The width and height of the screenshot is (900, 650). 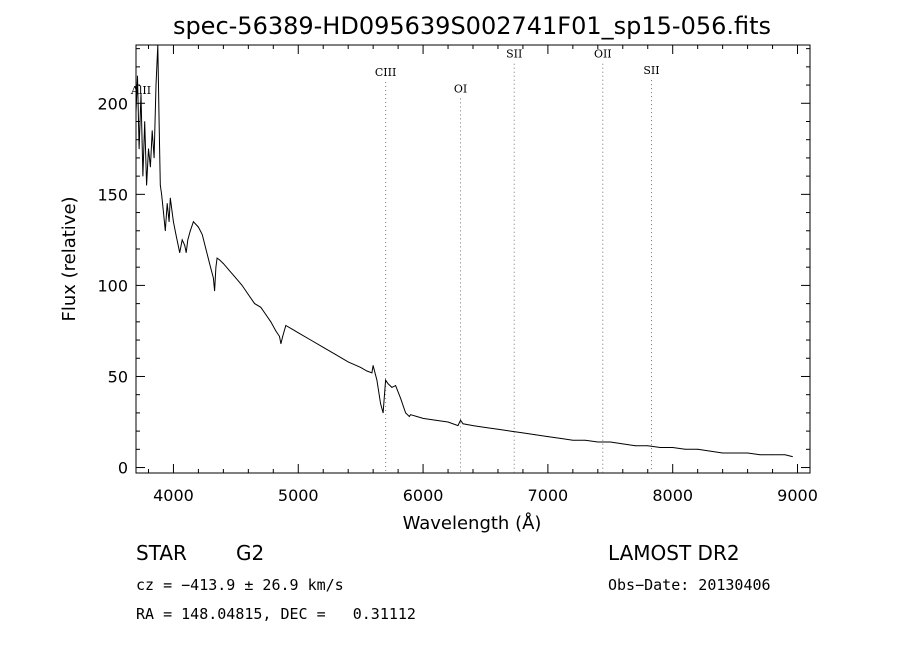 What do you see at coordinates (250, 553) in the screenshot?
I see `subclass: G2` at bounding box center [250, 553].